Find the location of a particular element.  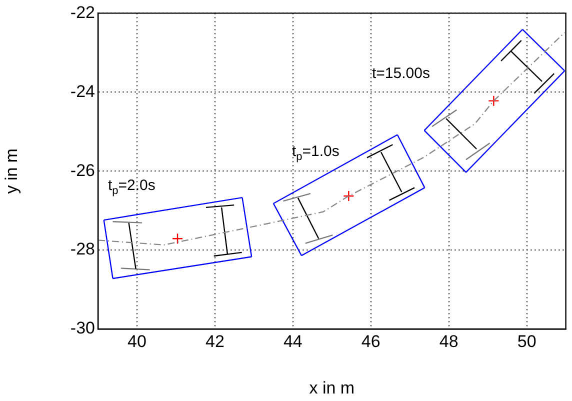

x-axis-title: x in m is located at coordinates (332, 388).